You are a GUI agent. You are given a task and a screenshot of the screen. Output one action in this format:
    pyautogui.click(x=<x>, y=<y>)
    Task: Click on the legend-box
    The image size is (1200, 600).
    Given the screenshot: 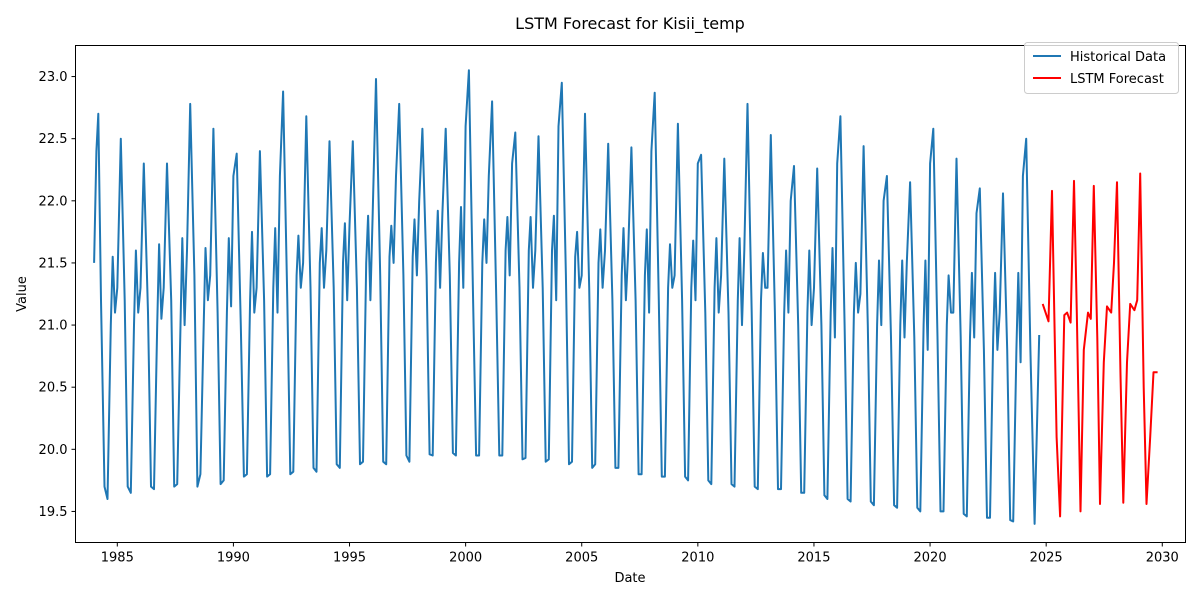 What is the action you would take?
    pyautogui.click(x=1101, y=68)
    